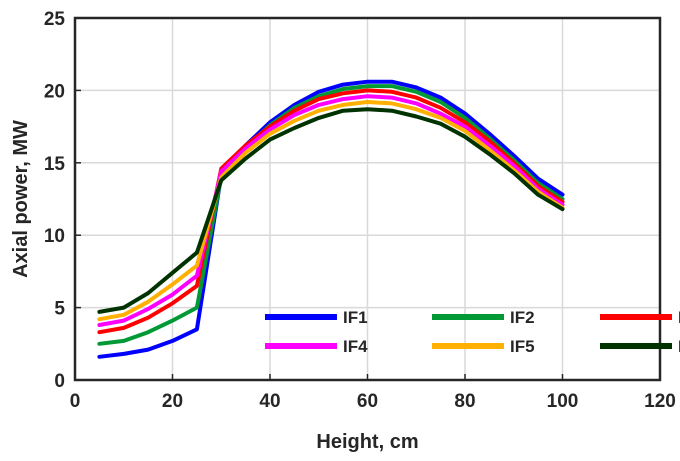  I want to click on legend-label-if2: IF2, so click(522, 317).